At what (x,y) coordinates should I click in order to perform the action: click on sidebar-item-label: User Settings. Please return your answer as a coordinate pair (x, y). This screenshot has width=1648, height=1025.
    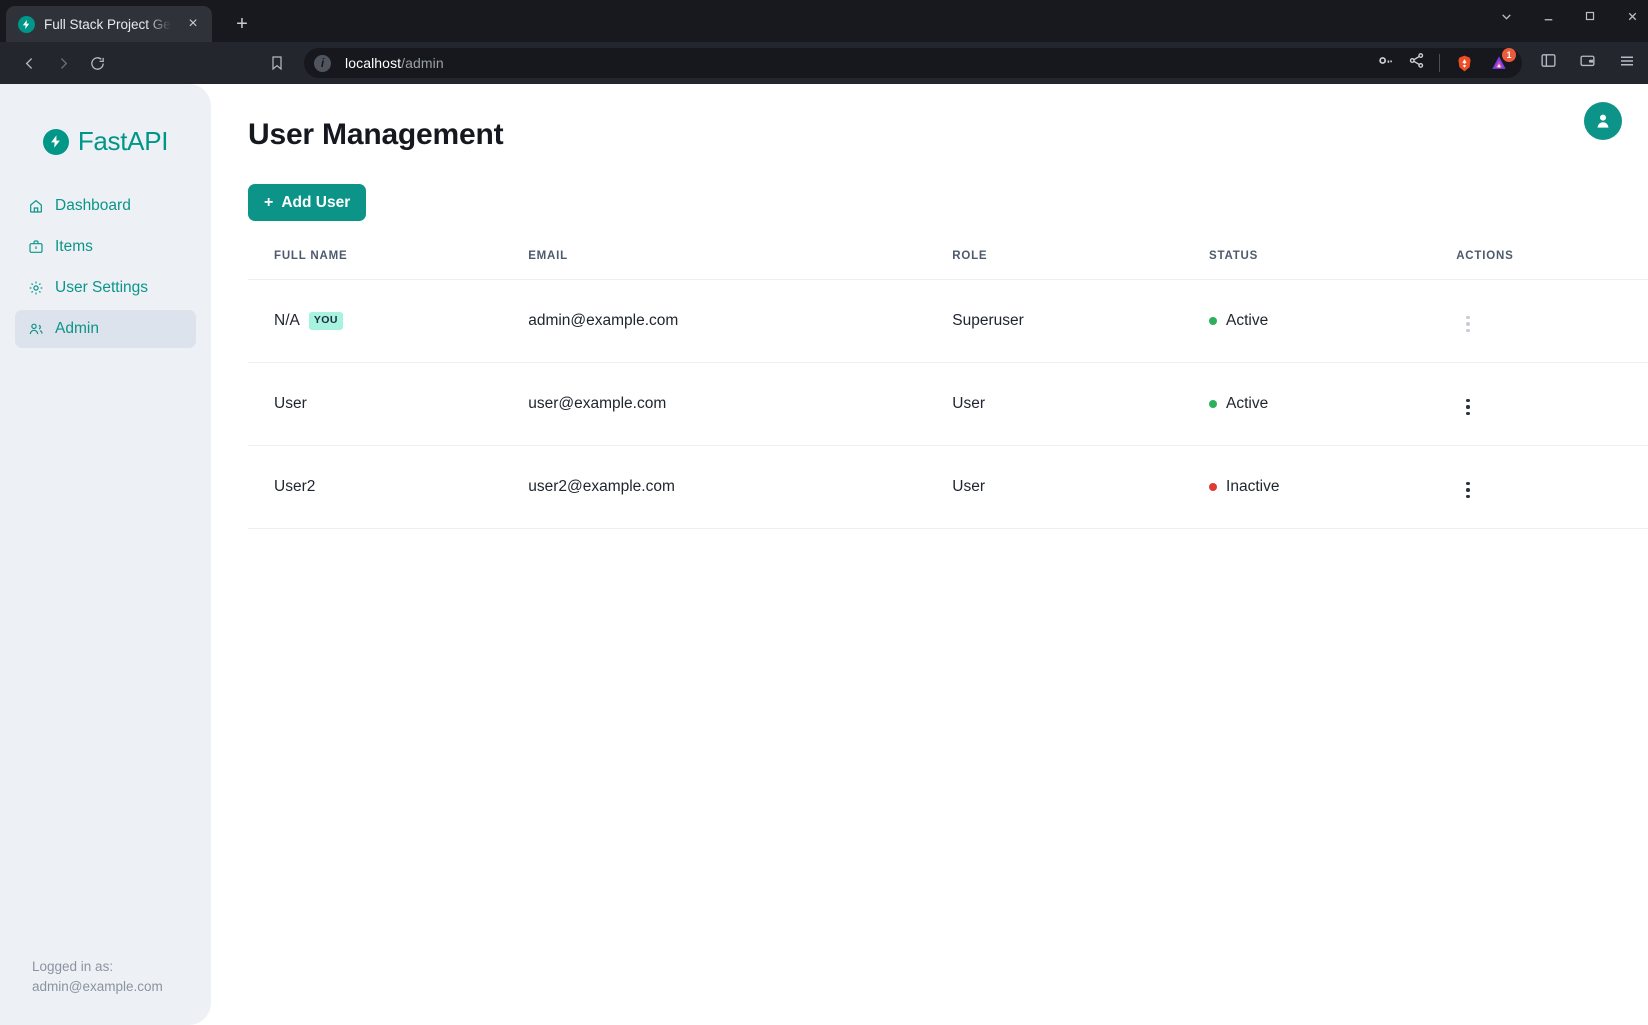
    Looking at the image, I should click on (102, 287).